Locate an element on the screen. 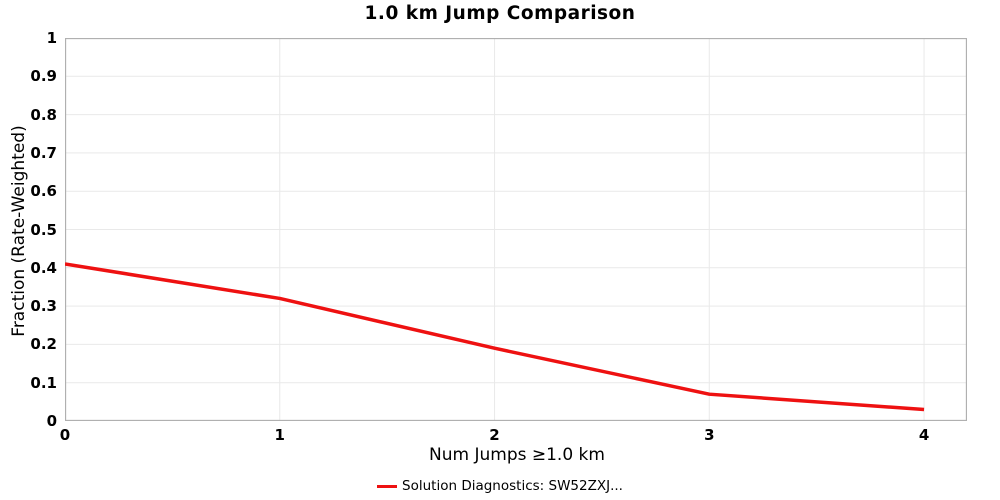 The image size is (1000, 500). y-axis-label: Fraction (Rate-Weighted) is located at coordinates (19, 231).